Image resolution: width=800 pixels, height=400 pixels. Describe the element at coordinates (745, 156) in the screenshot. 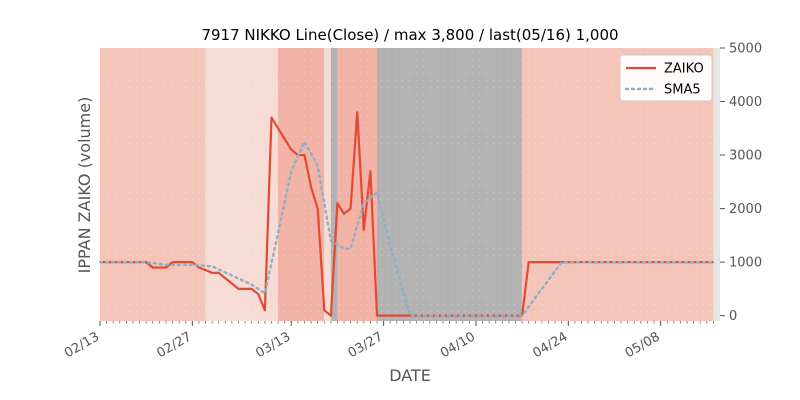

I see `y-tick-label: 3000` at that location.